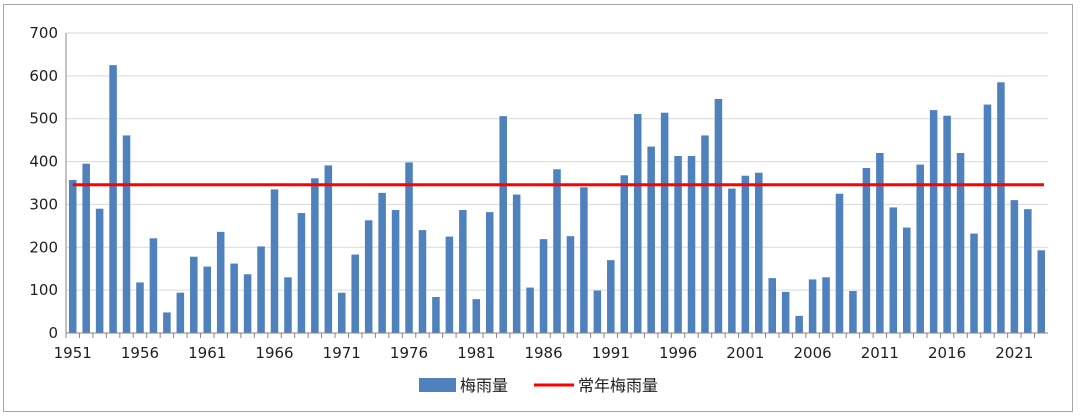 Image resolution: width=1080 pixels, height=418 pixels. What do you see at coordinates (43, 247) in the screenshot?
I see `y-tick-label: 200` at bounding box center [43, 247].